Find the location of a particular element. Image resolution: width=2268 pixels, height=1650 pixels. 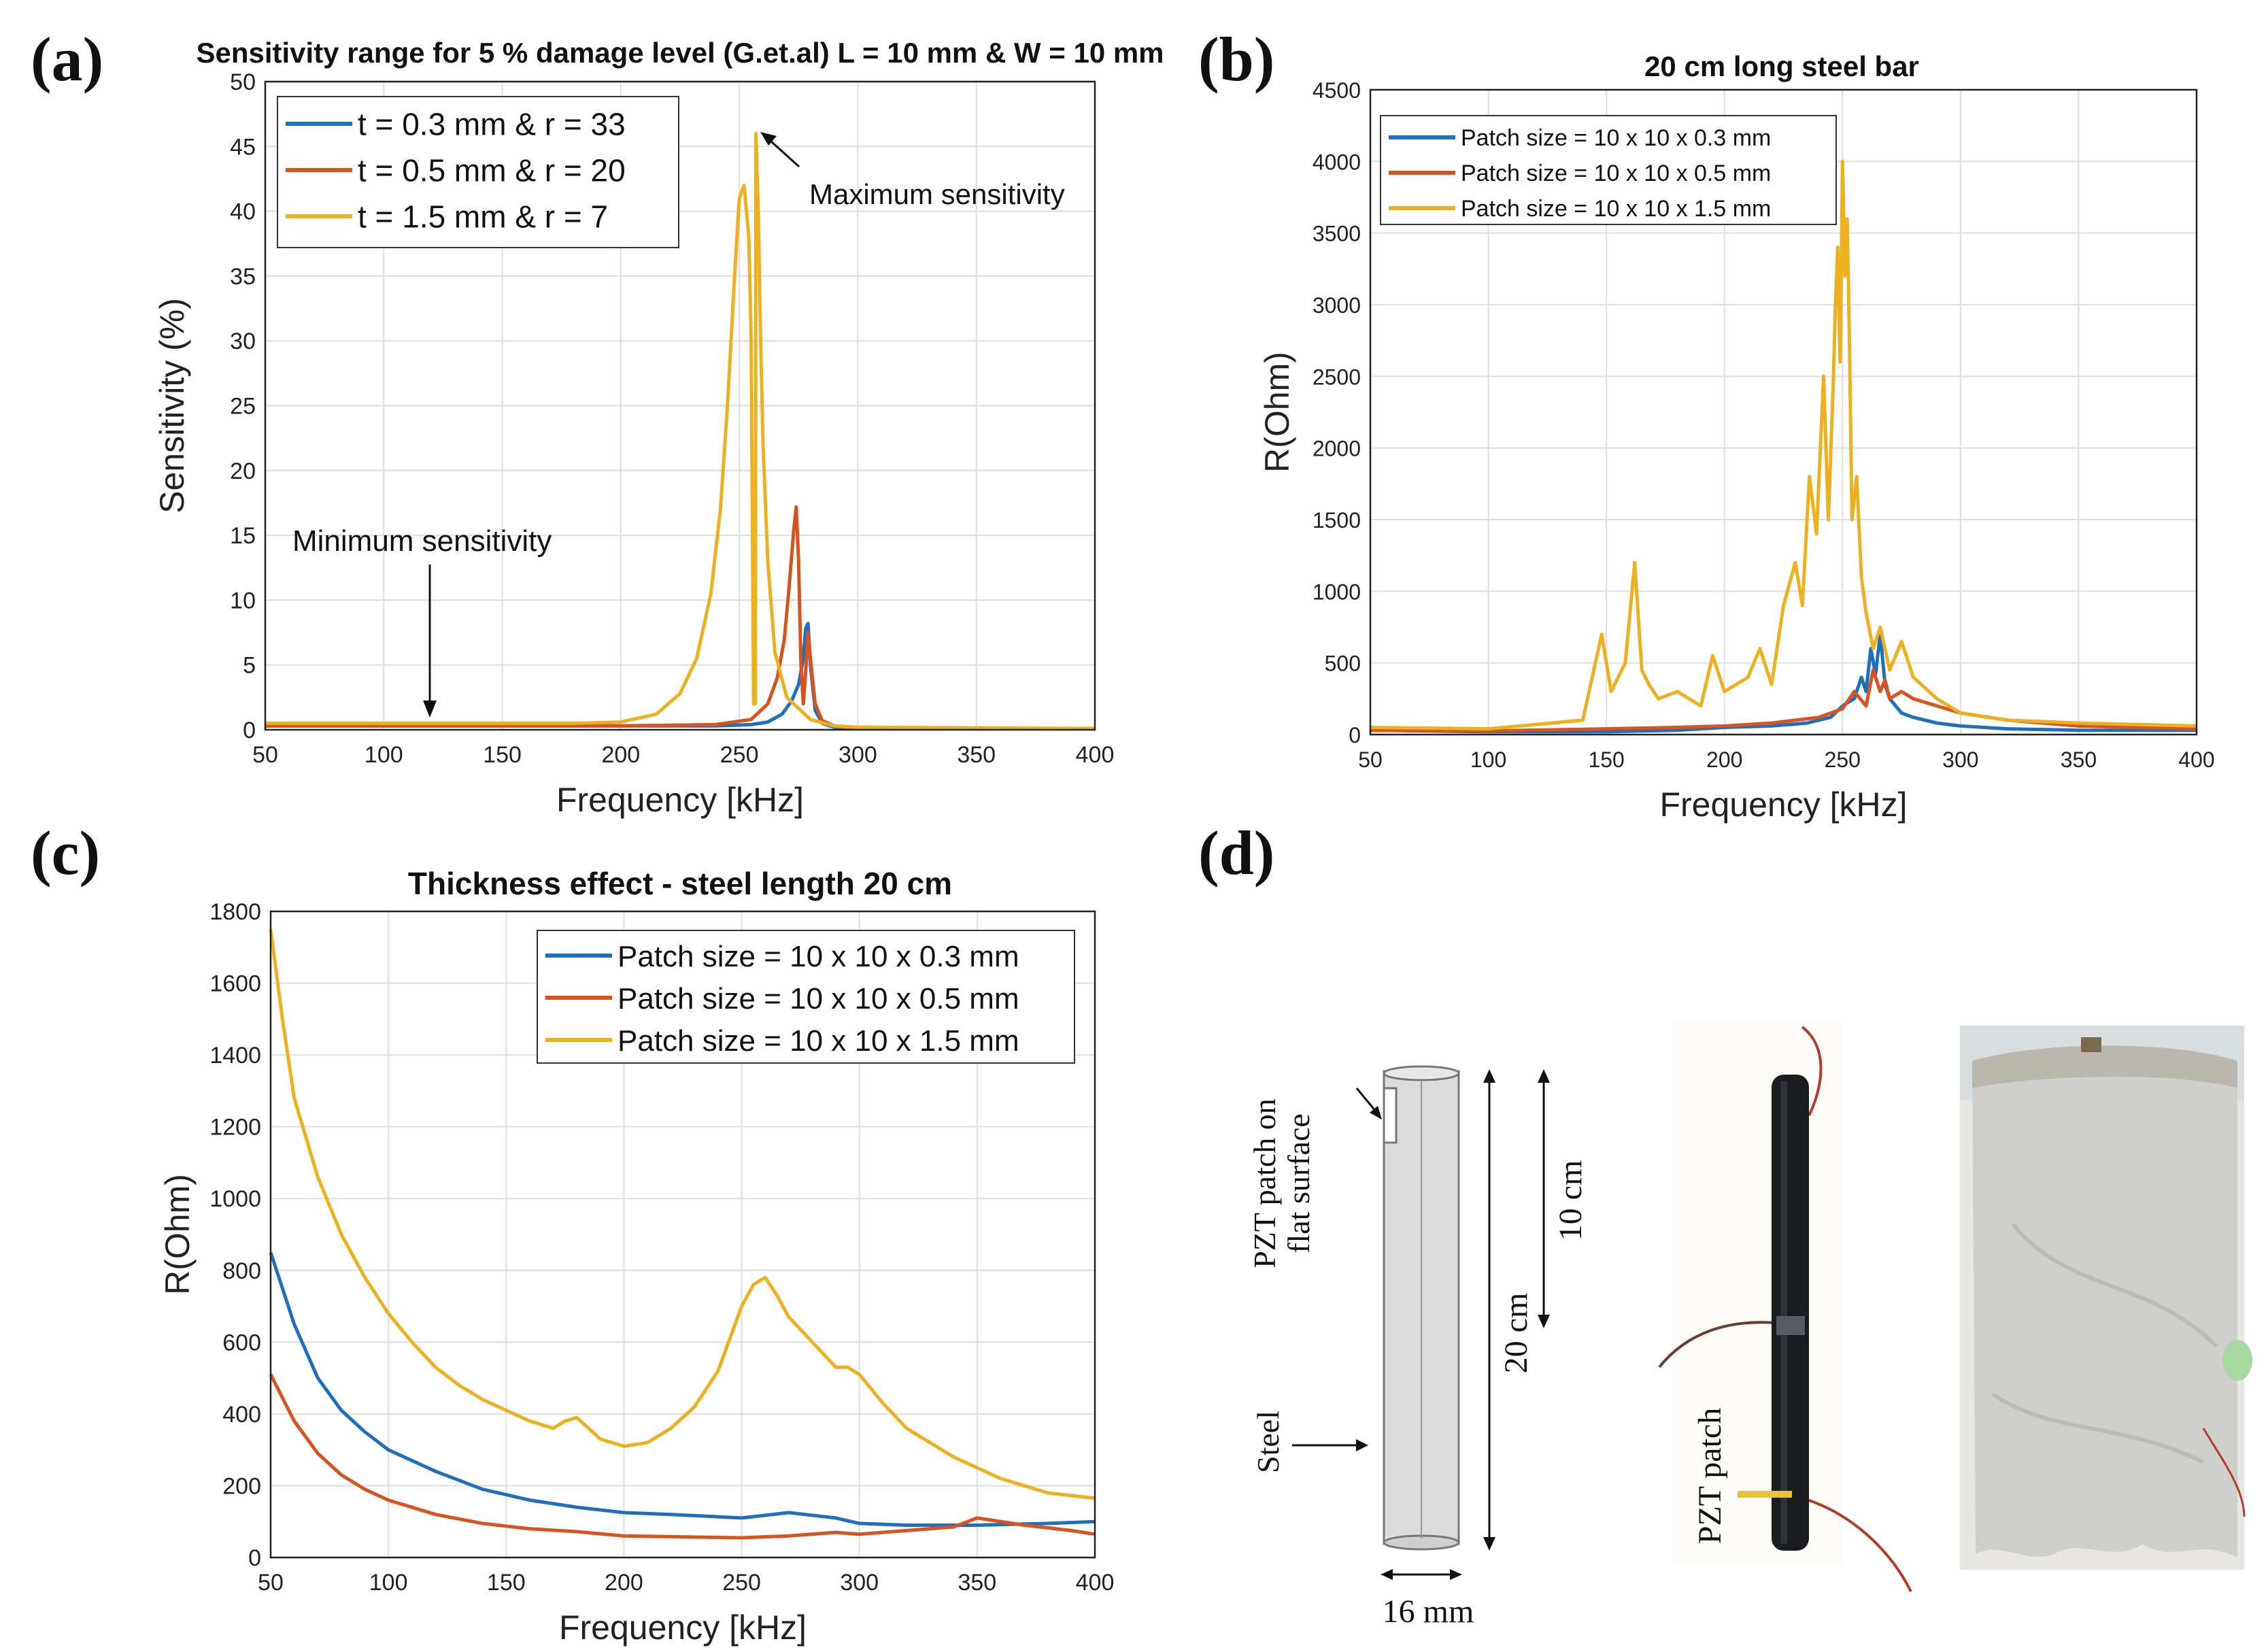

y-tick-label: 500 is located at coordinates (1343, 664).